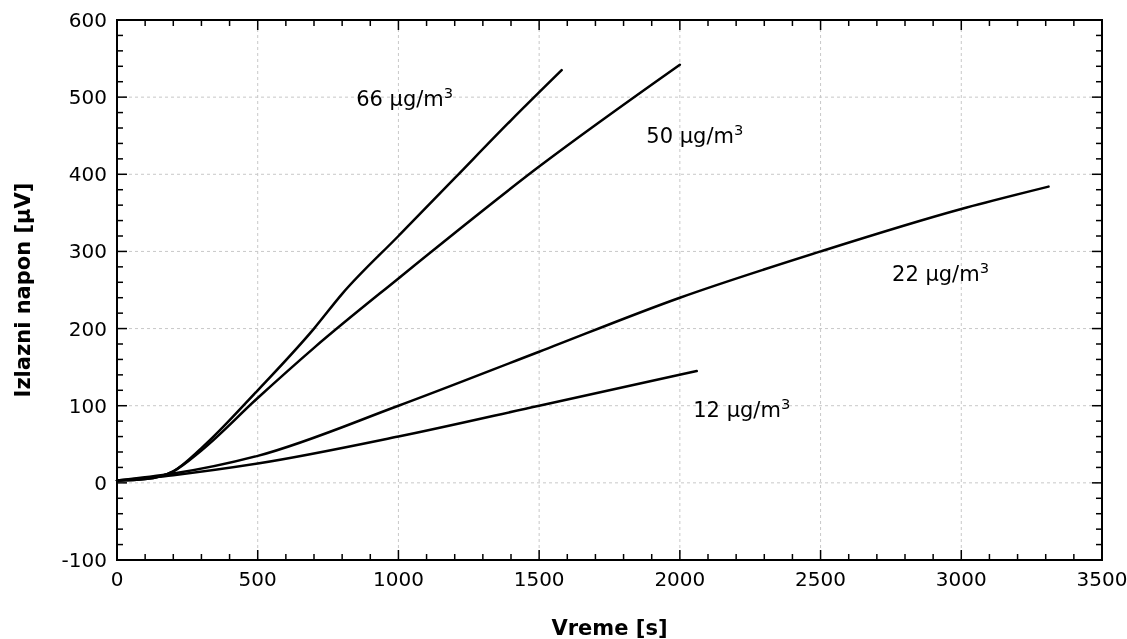 The width and height of the screenshot is (1127, 639). What do you see at coordinates (117, 579) in the screenshot?
I see `x-tick-label: 0` at bounding box center [117, 579].